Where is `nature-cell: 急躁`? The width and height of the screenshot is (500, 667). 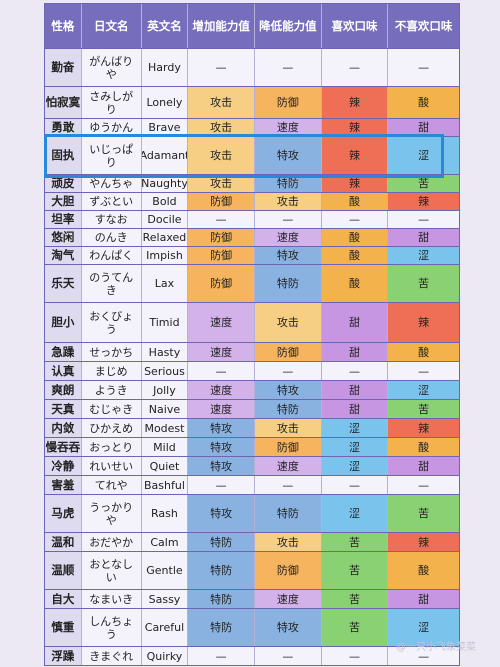 nature-cell: 急躁 is located at coordinates (63, 352).